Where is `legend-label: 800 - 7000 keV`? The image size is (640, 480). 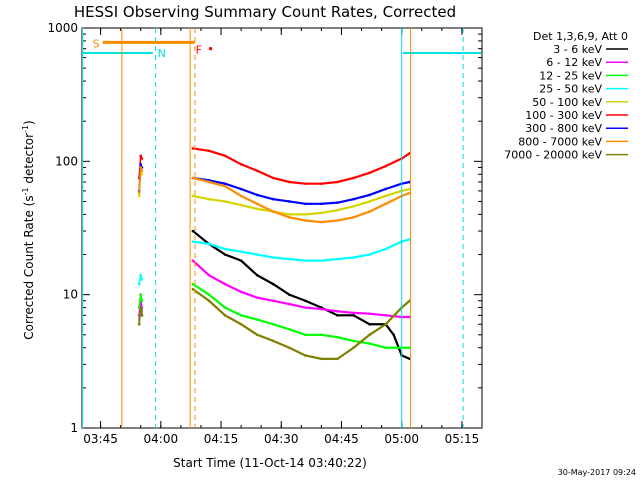
legend-label: 800 - 7000 keV is located at coordinates (560, 141).